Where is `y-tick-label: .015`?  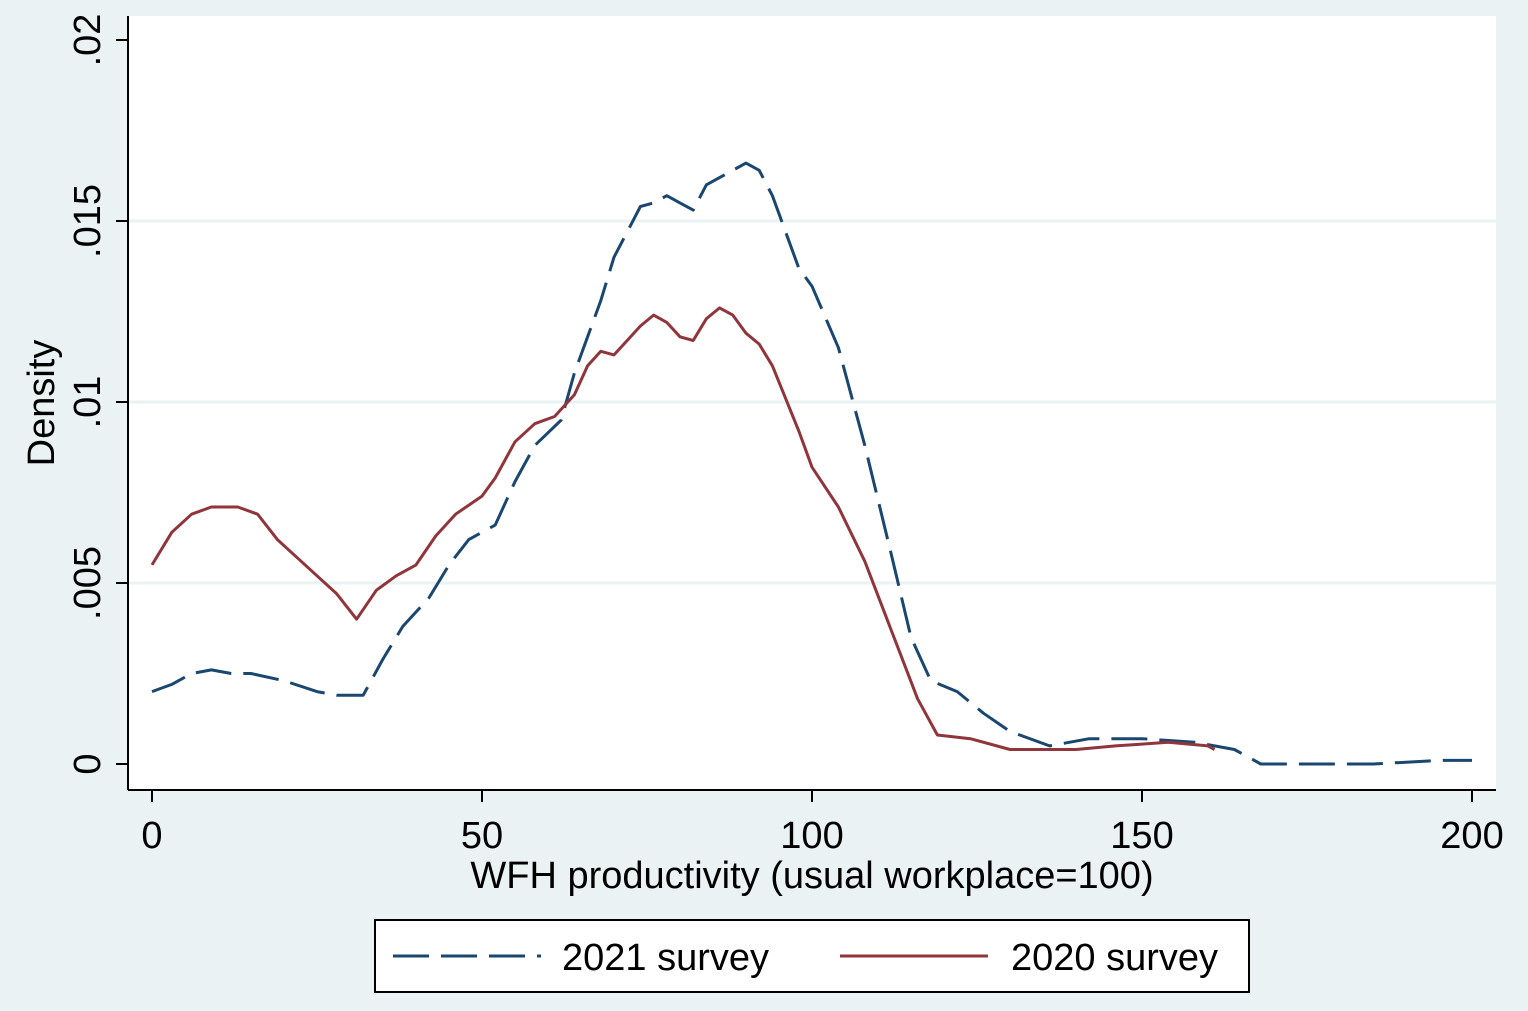
y-tick-label: .015 is located at coordinates (88, 221).